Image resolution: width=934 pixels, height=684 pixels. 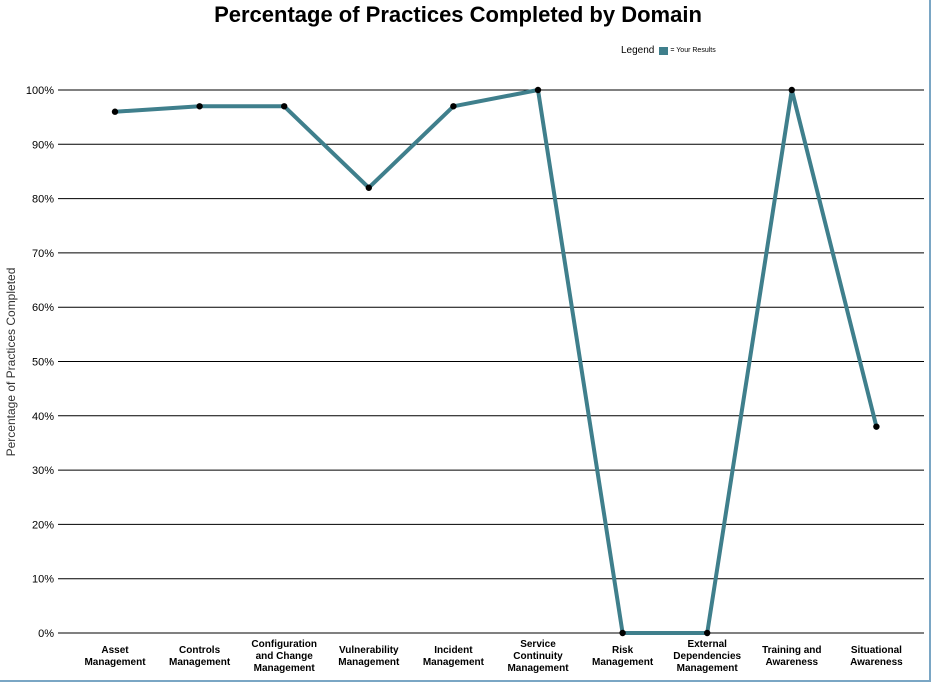 I want to click on y-tick-label: 50%, so click(x=43, y=363).